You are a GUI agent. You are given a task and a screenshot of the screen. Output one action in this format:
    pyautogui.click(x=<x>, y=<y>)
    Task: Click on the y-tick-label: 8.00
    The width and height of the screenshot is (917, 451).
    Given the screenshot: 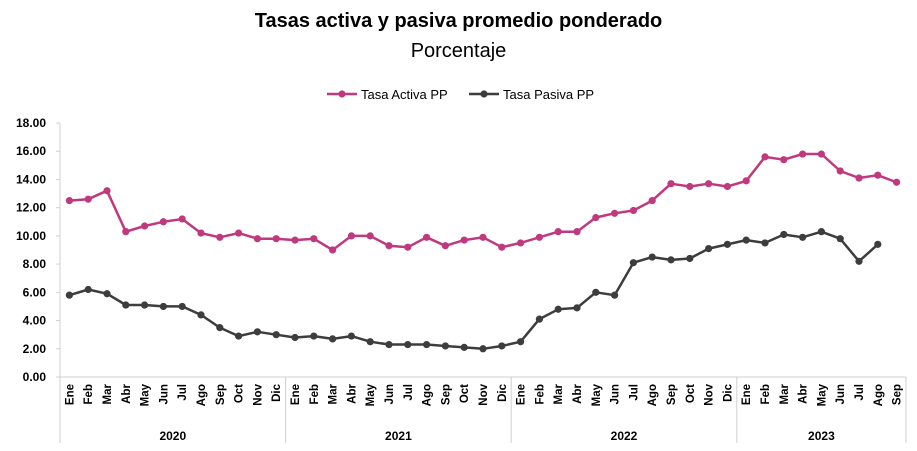 What is the action you would take?
    pyautogui.click(x=35, y=264)
    